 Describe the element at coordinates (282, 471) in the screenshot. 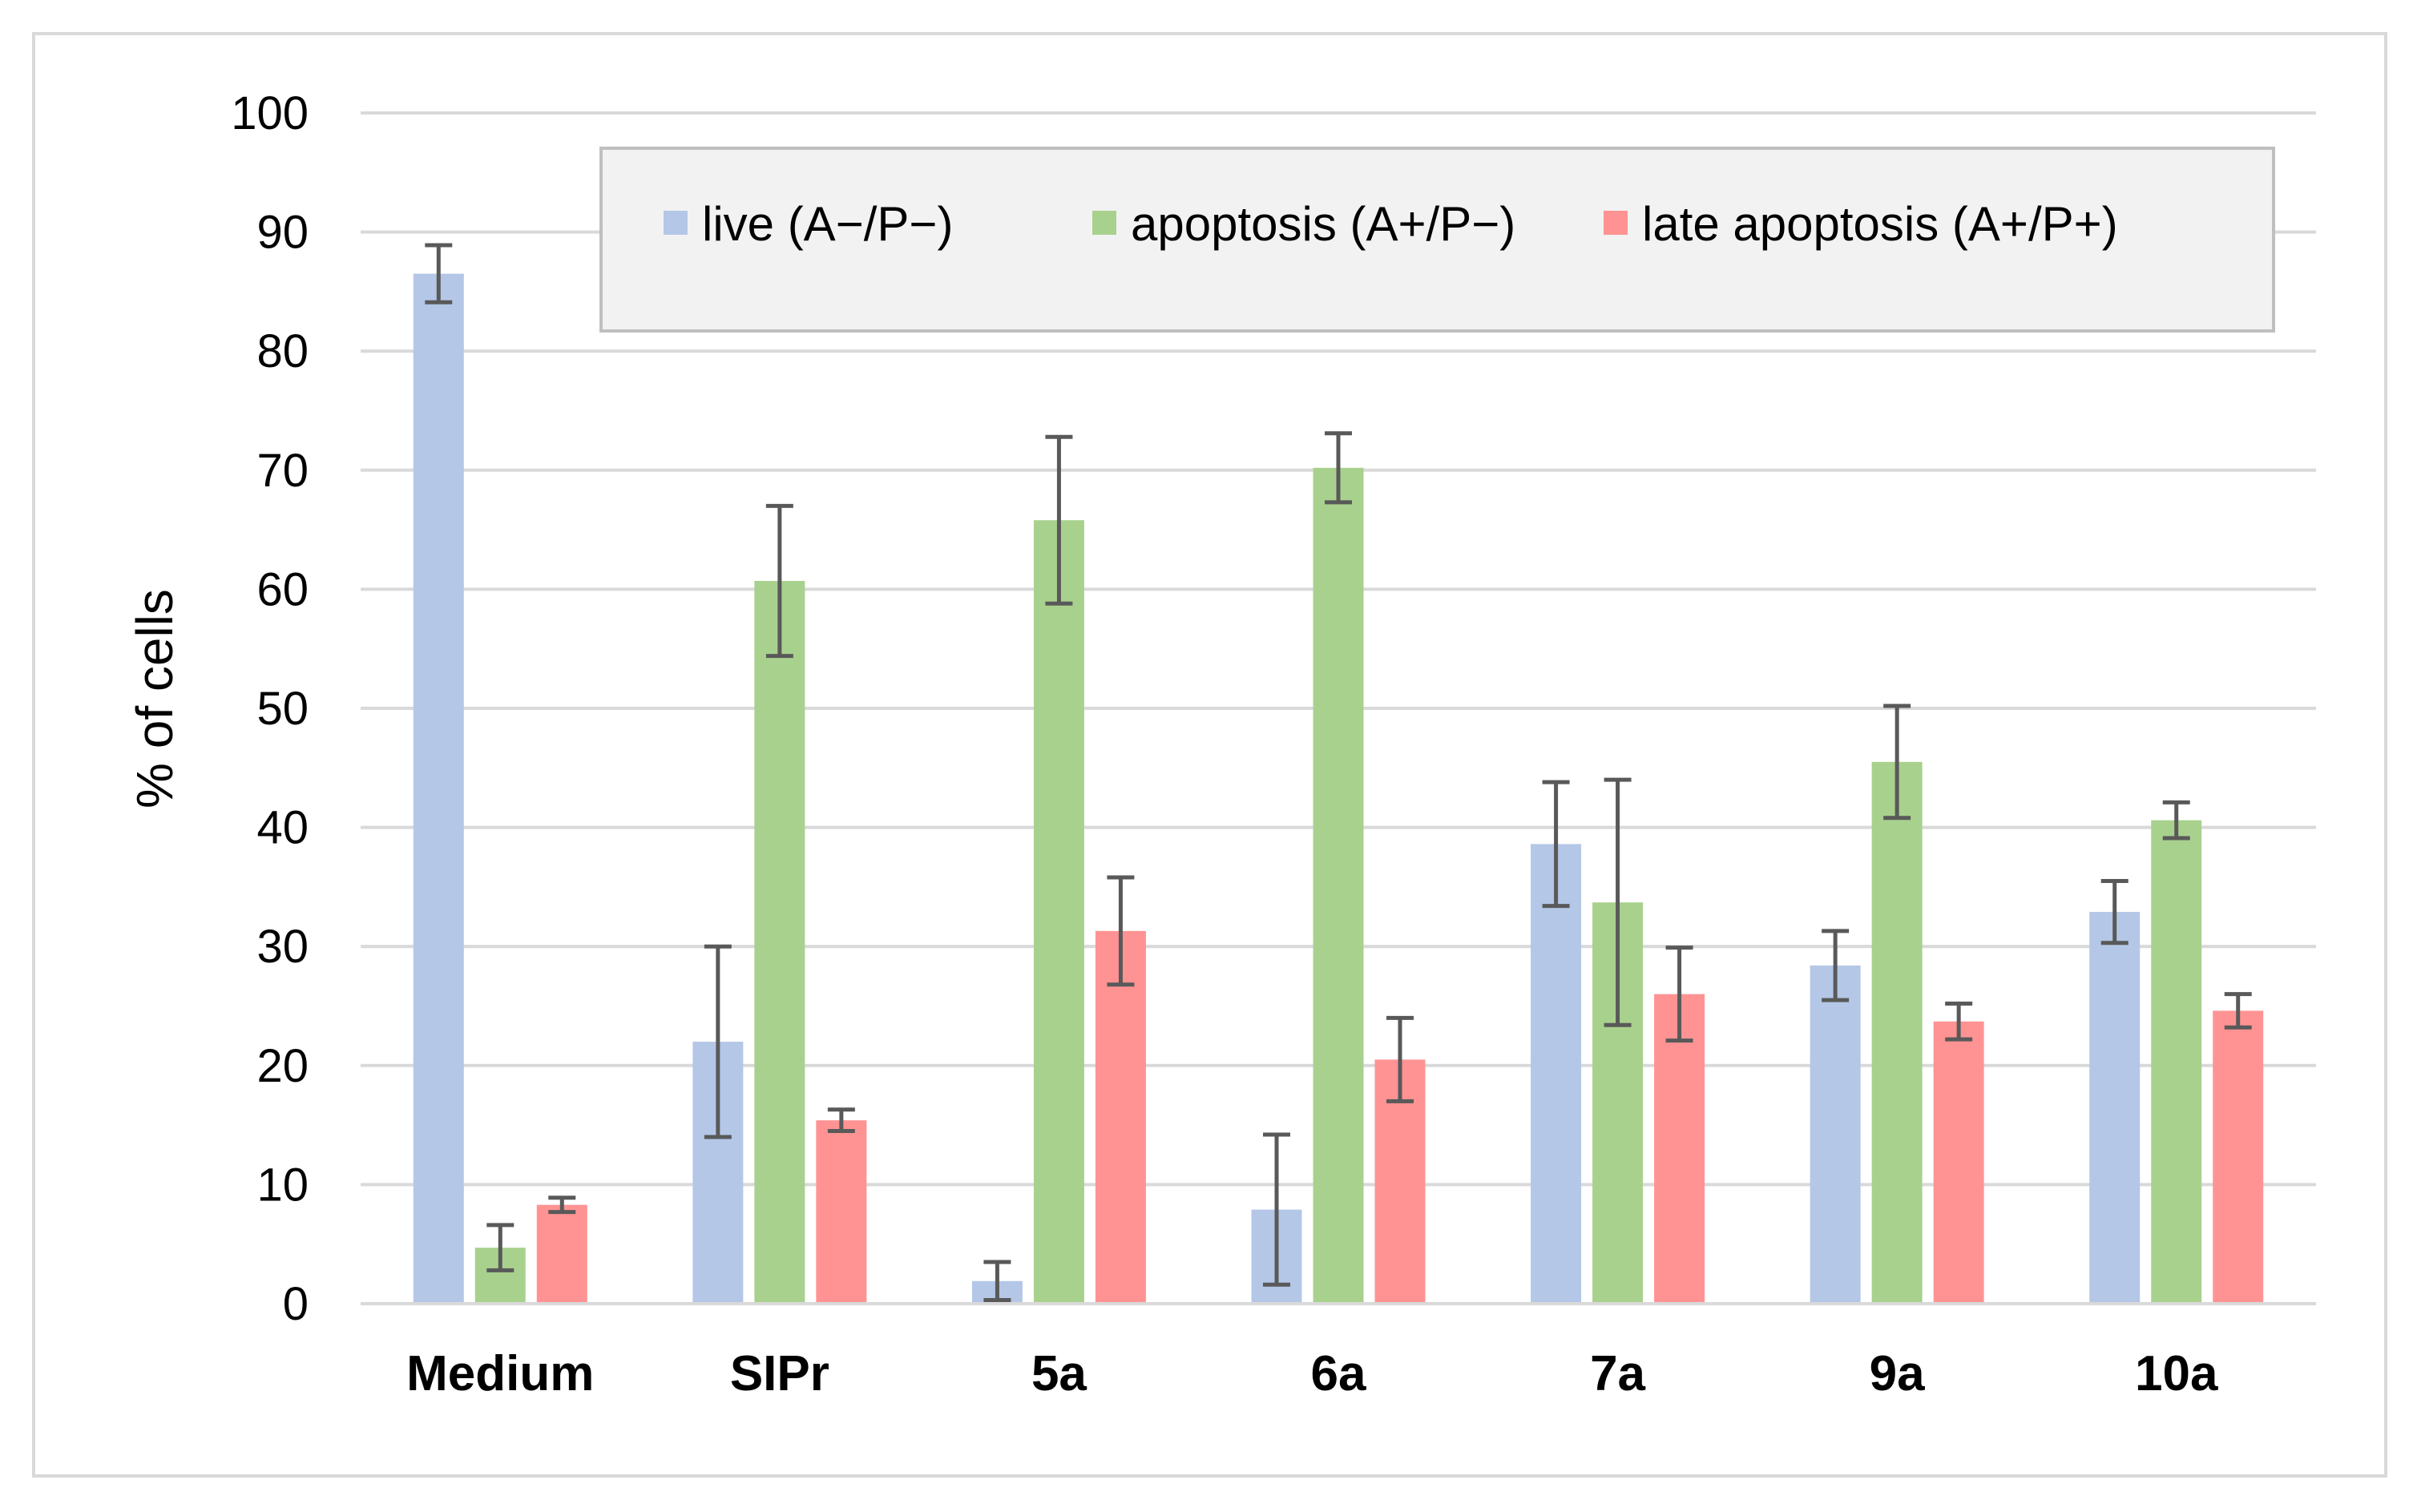

I see `y-tick-label: 70` at that location.